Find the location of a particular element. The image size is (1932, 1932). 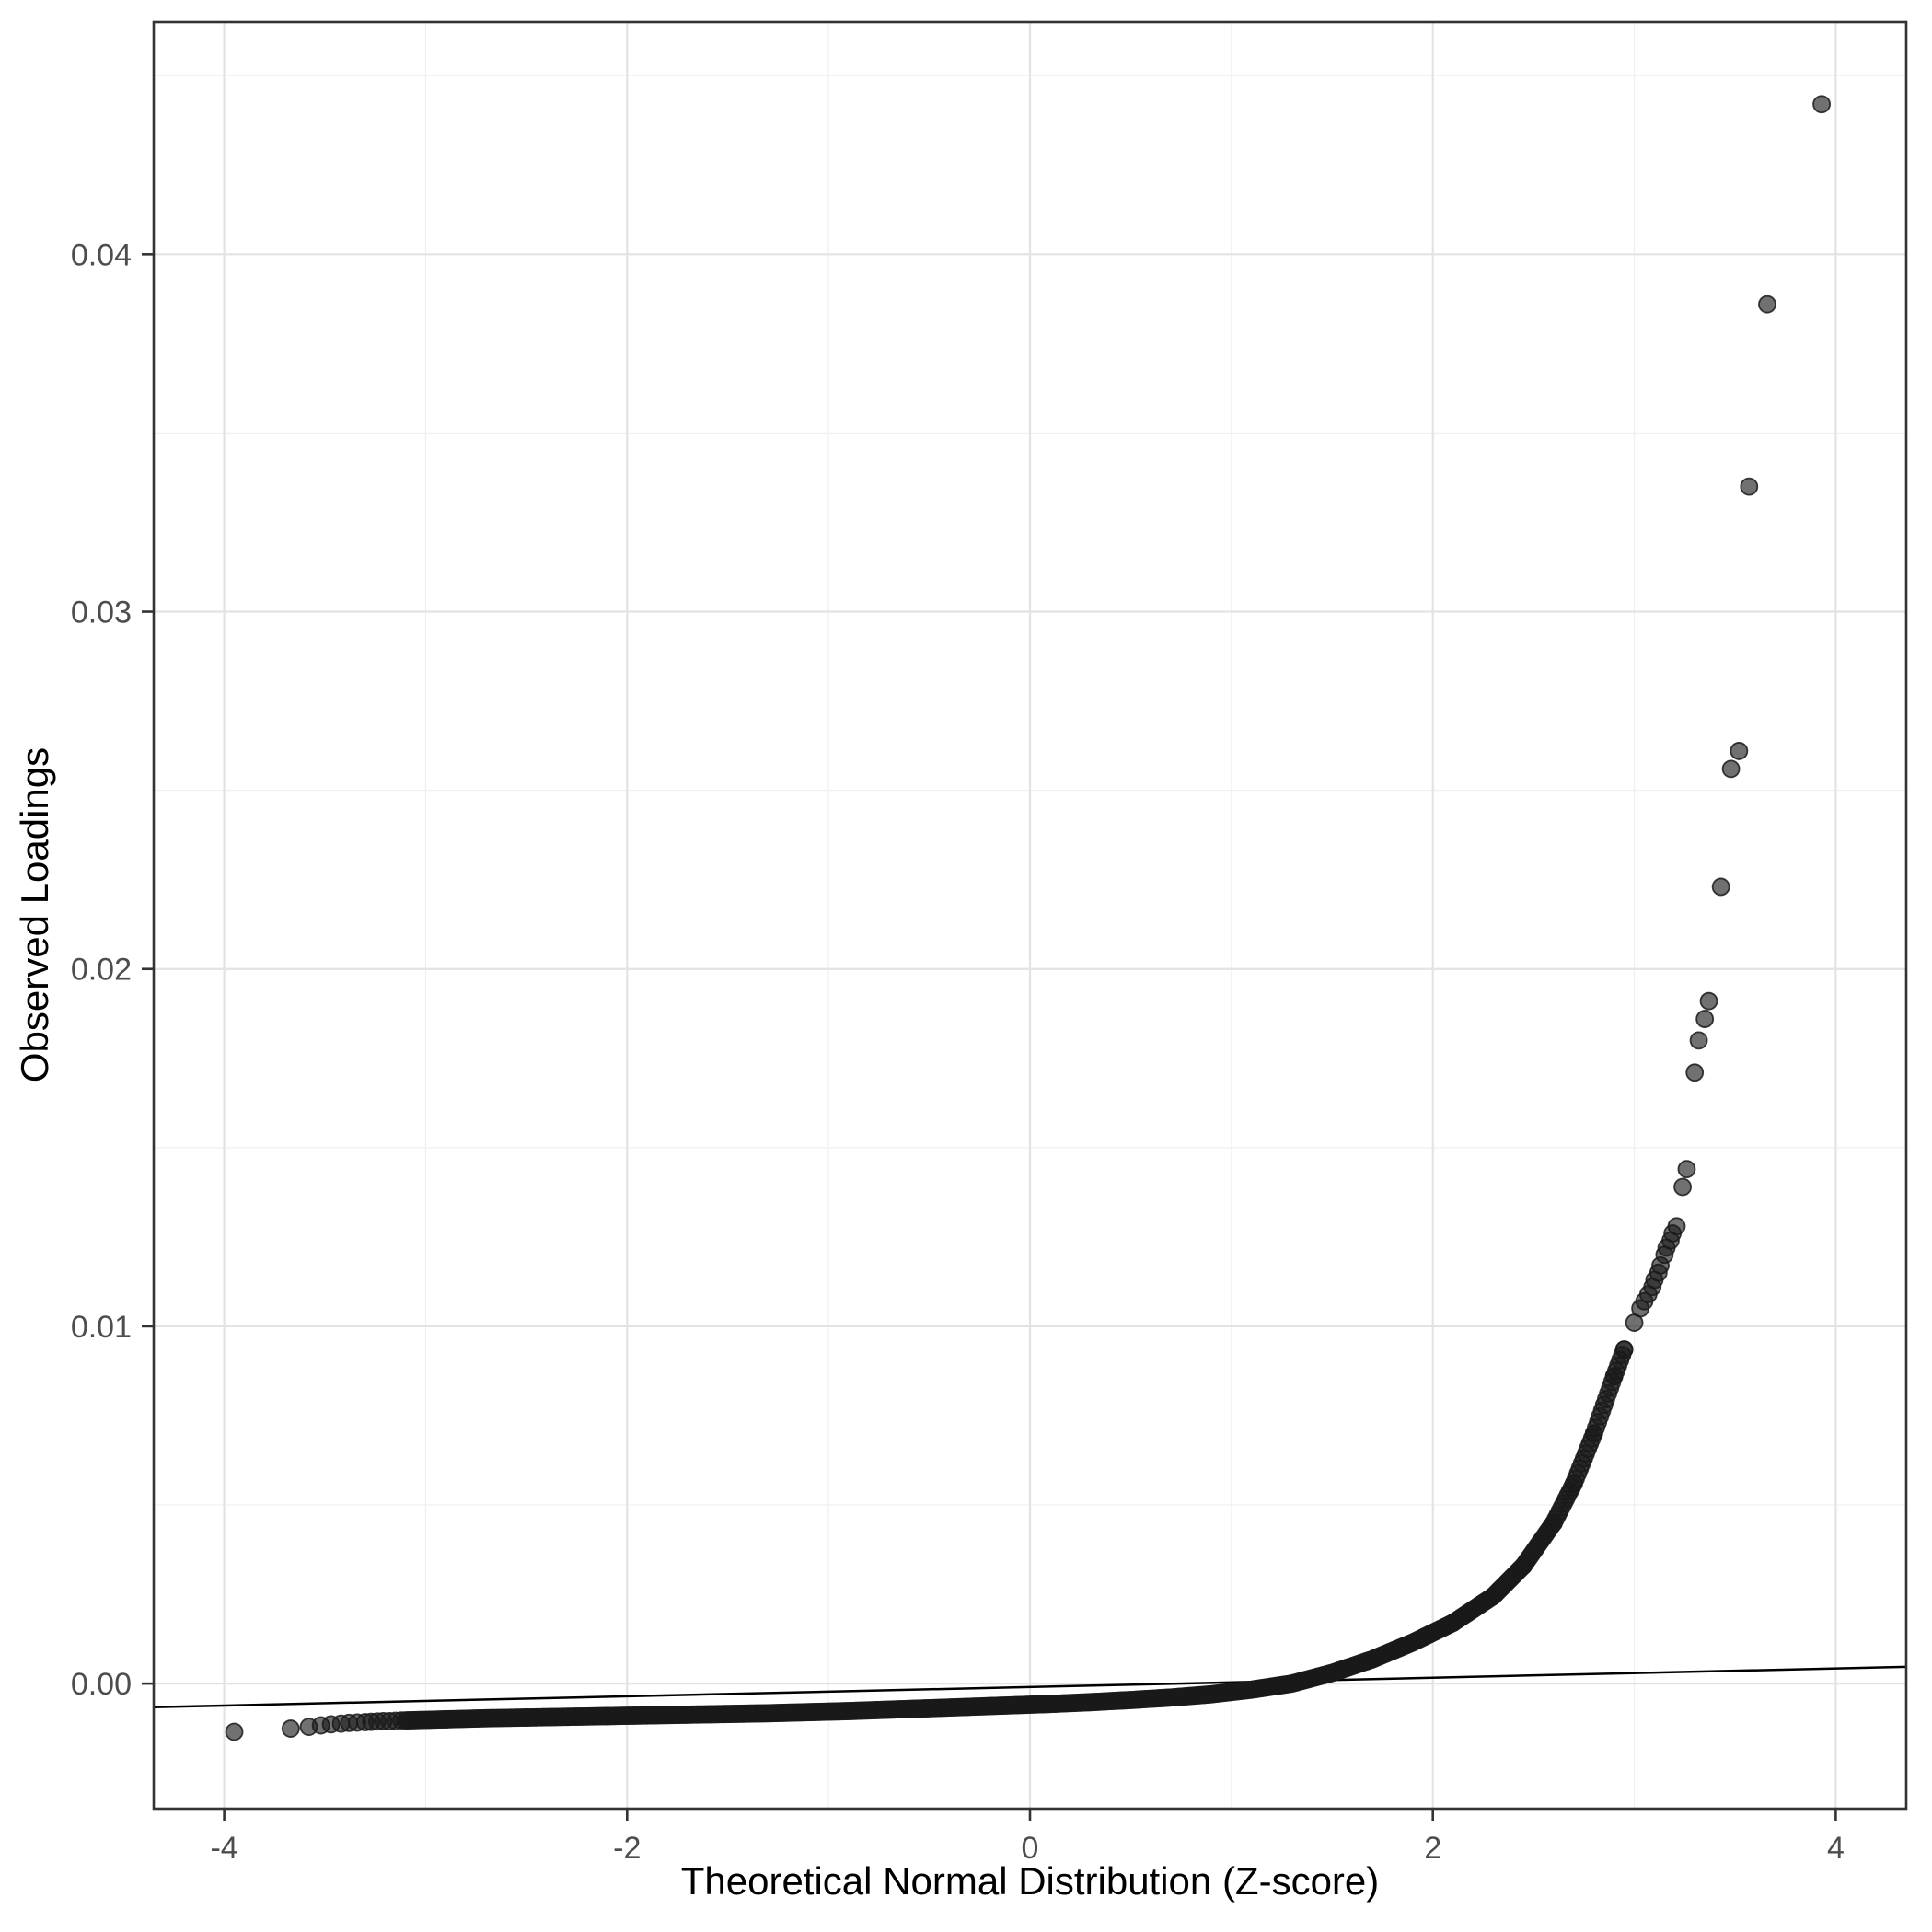

x-tick-label: -2 is located at coordinates (627, 1849).